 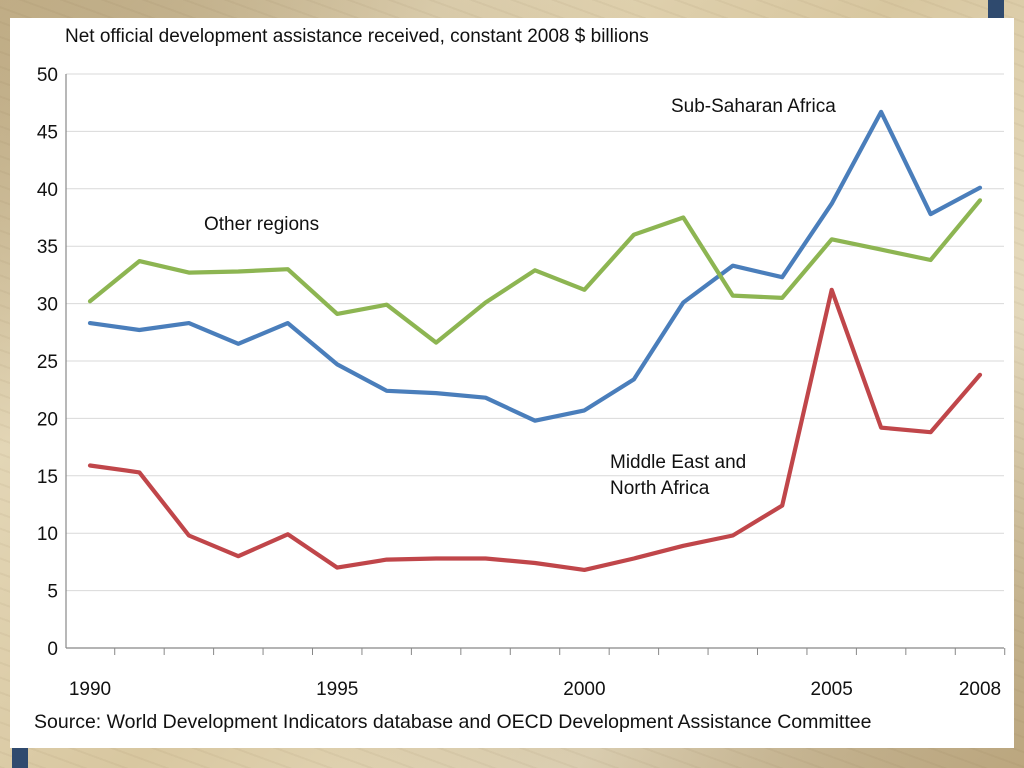 I want to click on label-other-regions: Other regions, so click(x=262, y=224).